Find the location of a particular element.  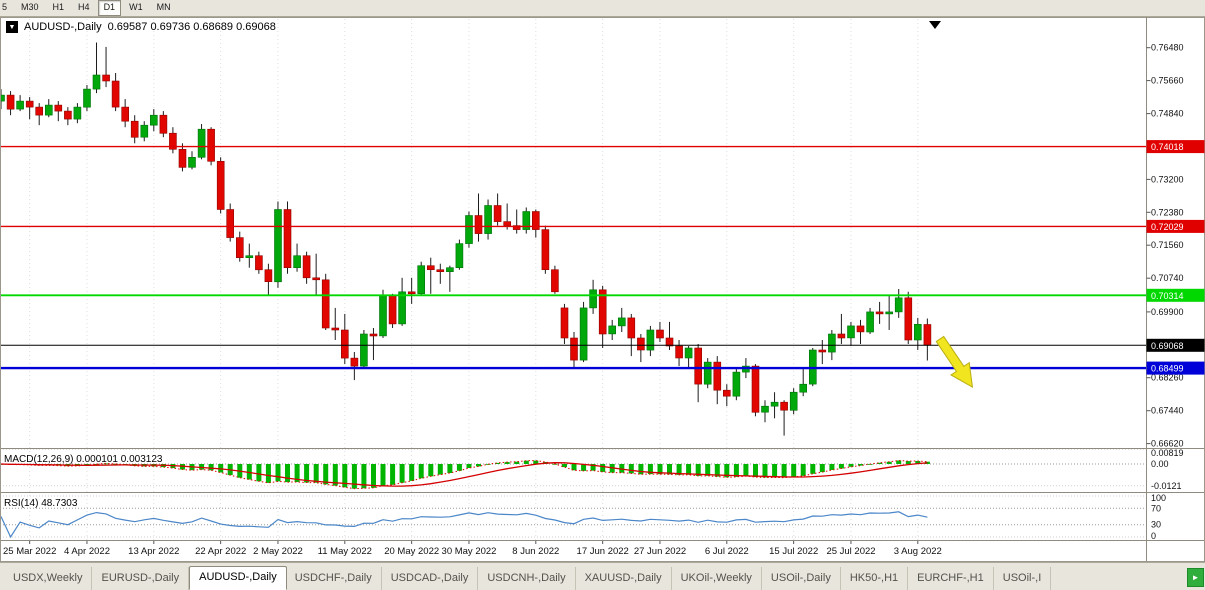

tab-eurchf-h1: EURCHF-,H1 is located at coordinates (951, 578).